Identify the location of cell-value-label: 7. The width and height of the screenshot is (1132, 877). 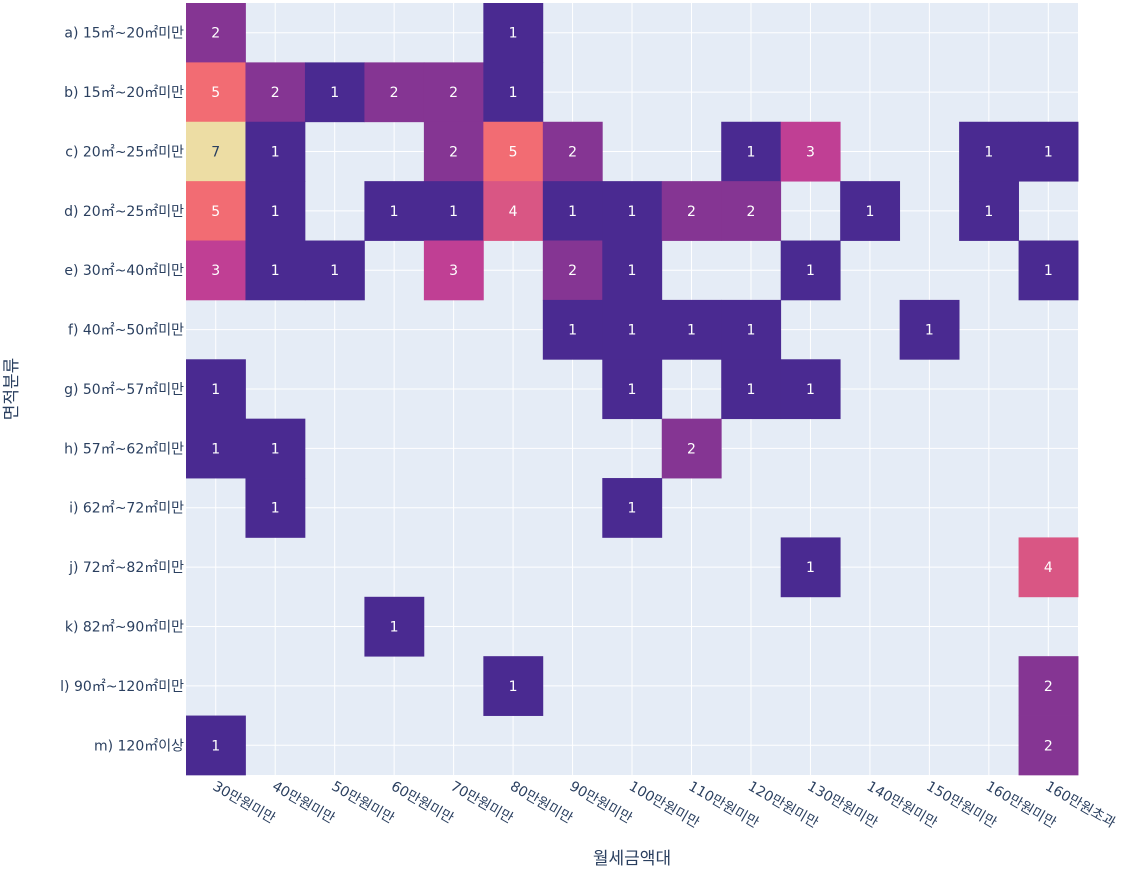
(215, 152).